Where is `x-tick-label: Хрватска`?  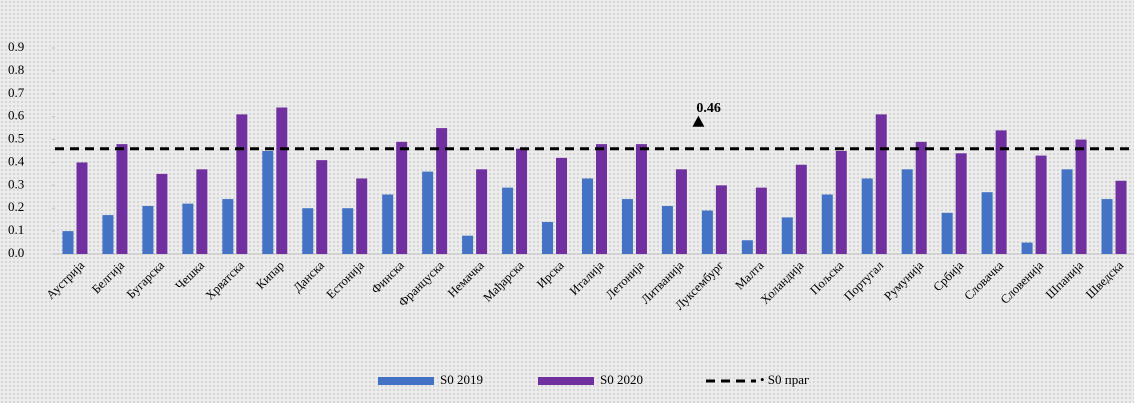
x-tick-label: Хрватска is located at coordinates (225, 280).